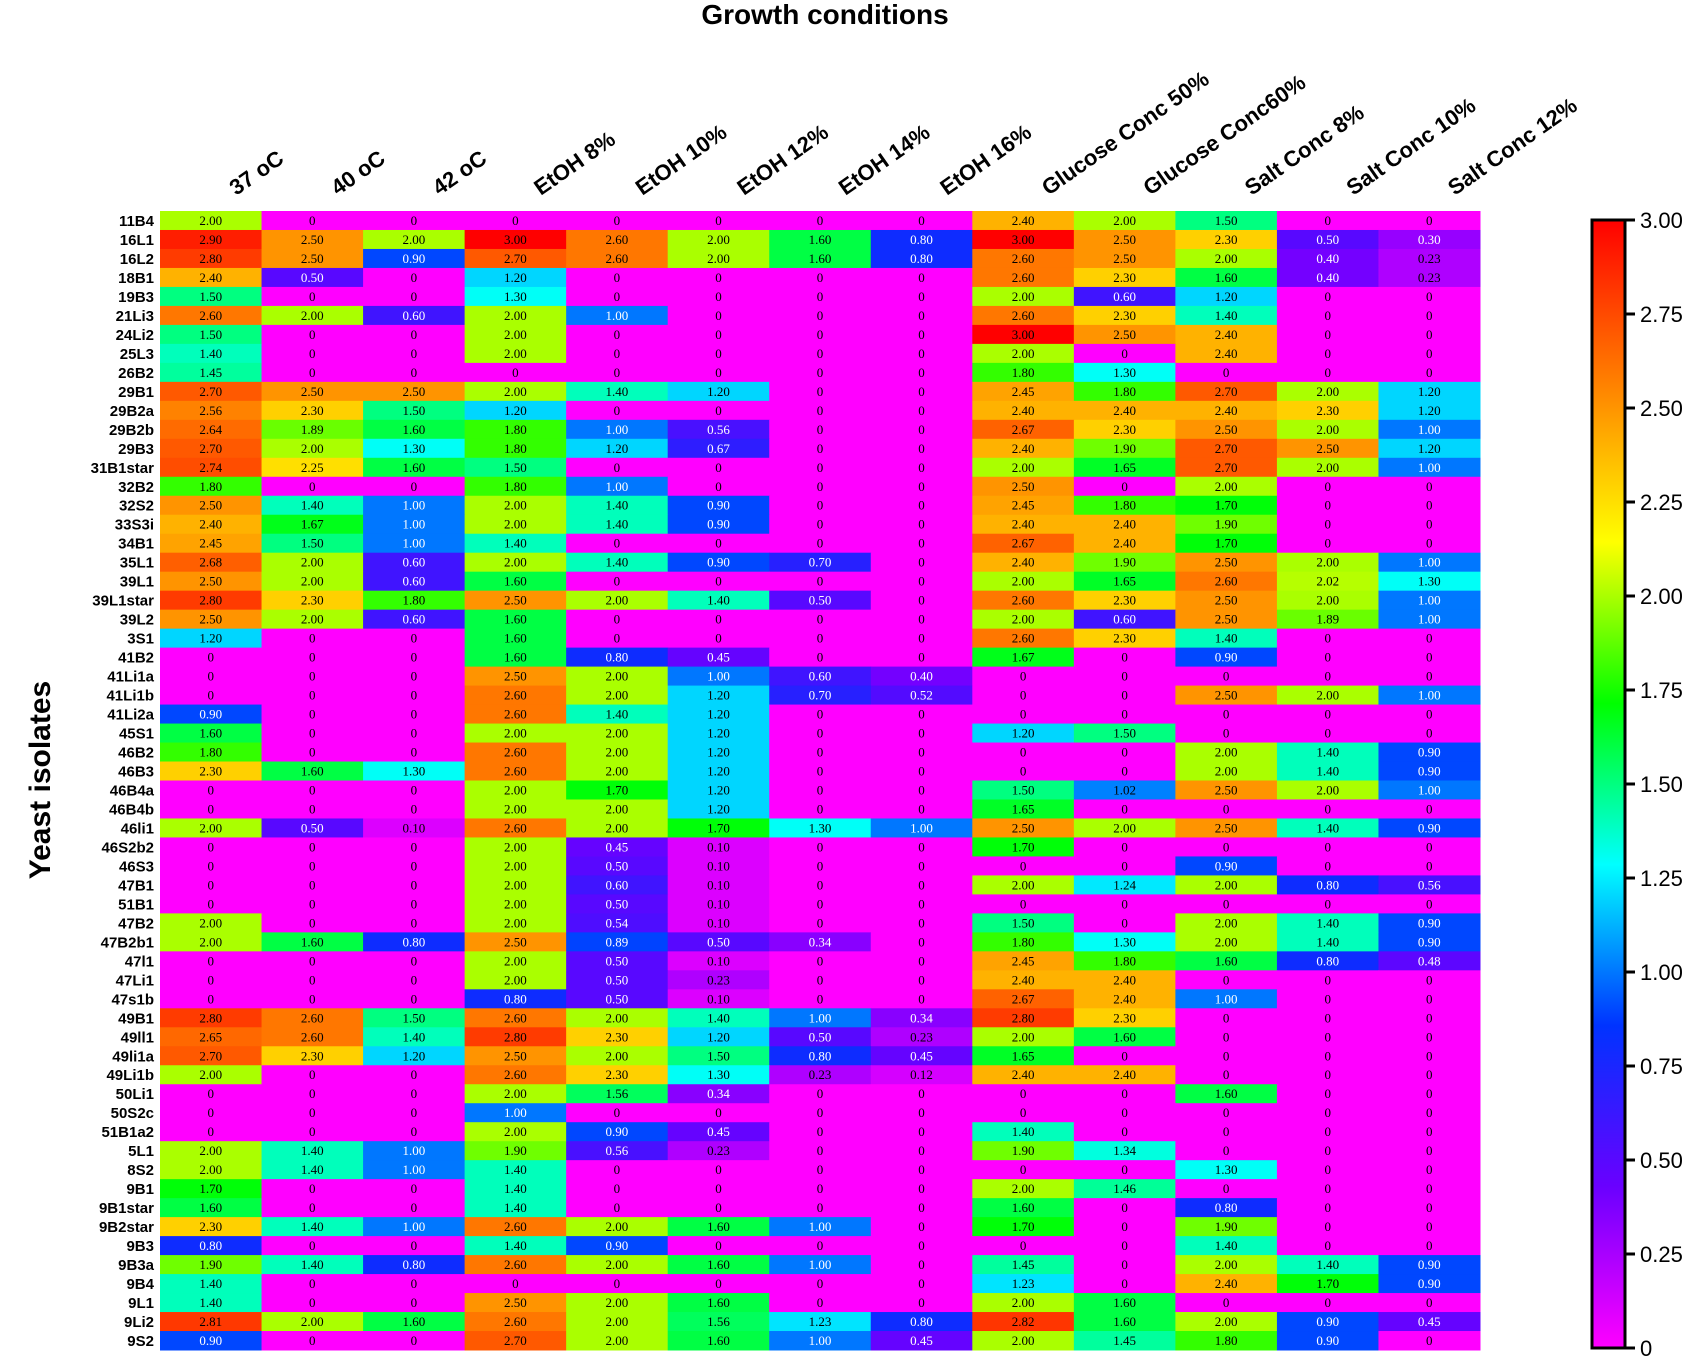  What do you see at coordinates (1429, 1321) in the screenshot?
I see `cell-value-label: 0.45` at bounding box center [1429, 1321].